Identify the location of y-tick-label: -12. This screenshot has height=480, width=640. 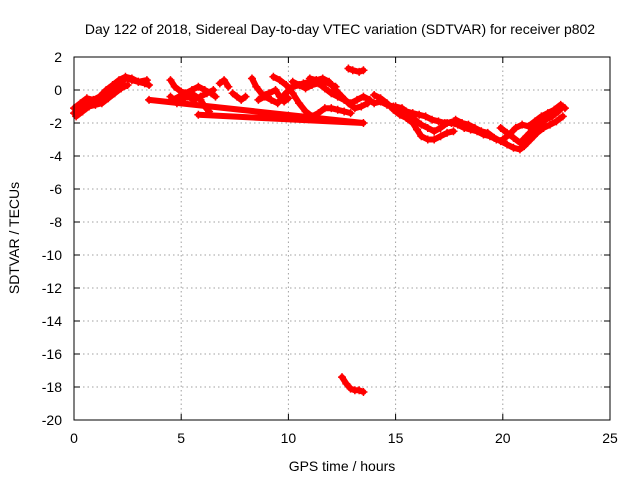
(52, 288).